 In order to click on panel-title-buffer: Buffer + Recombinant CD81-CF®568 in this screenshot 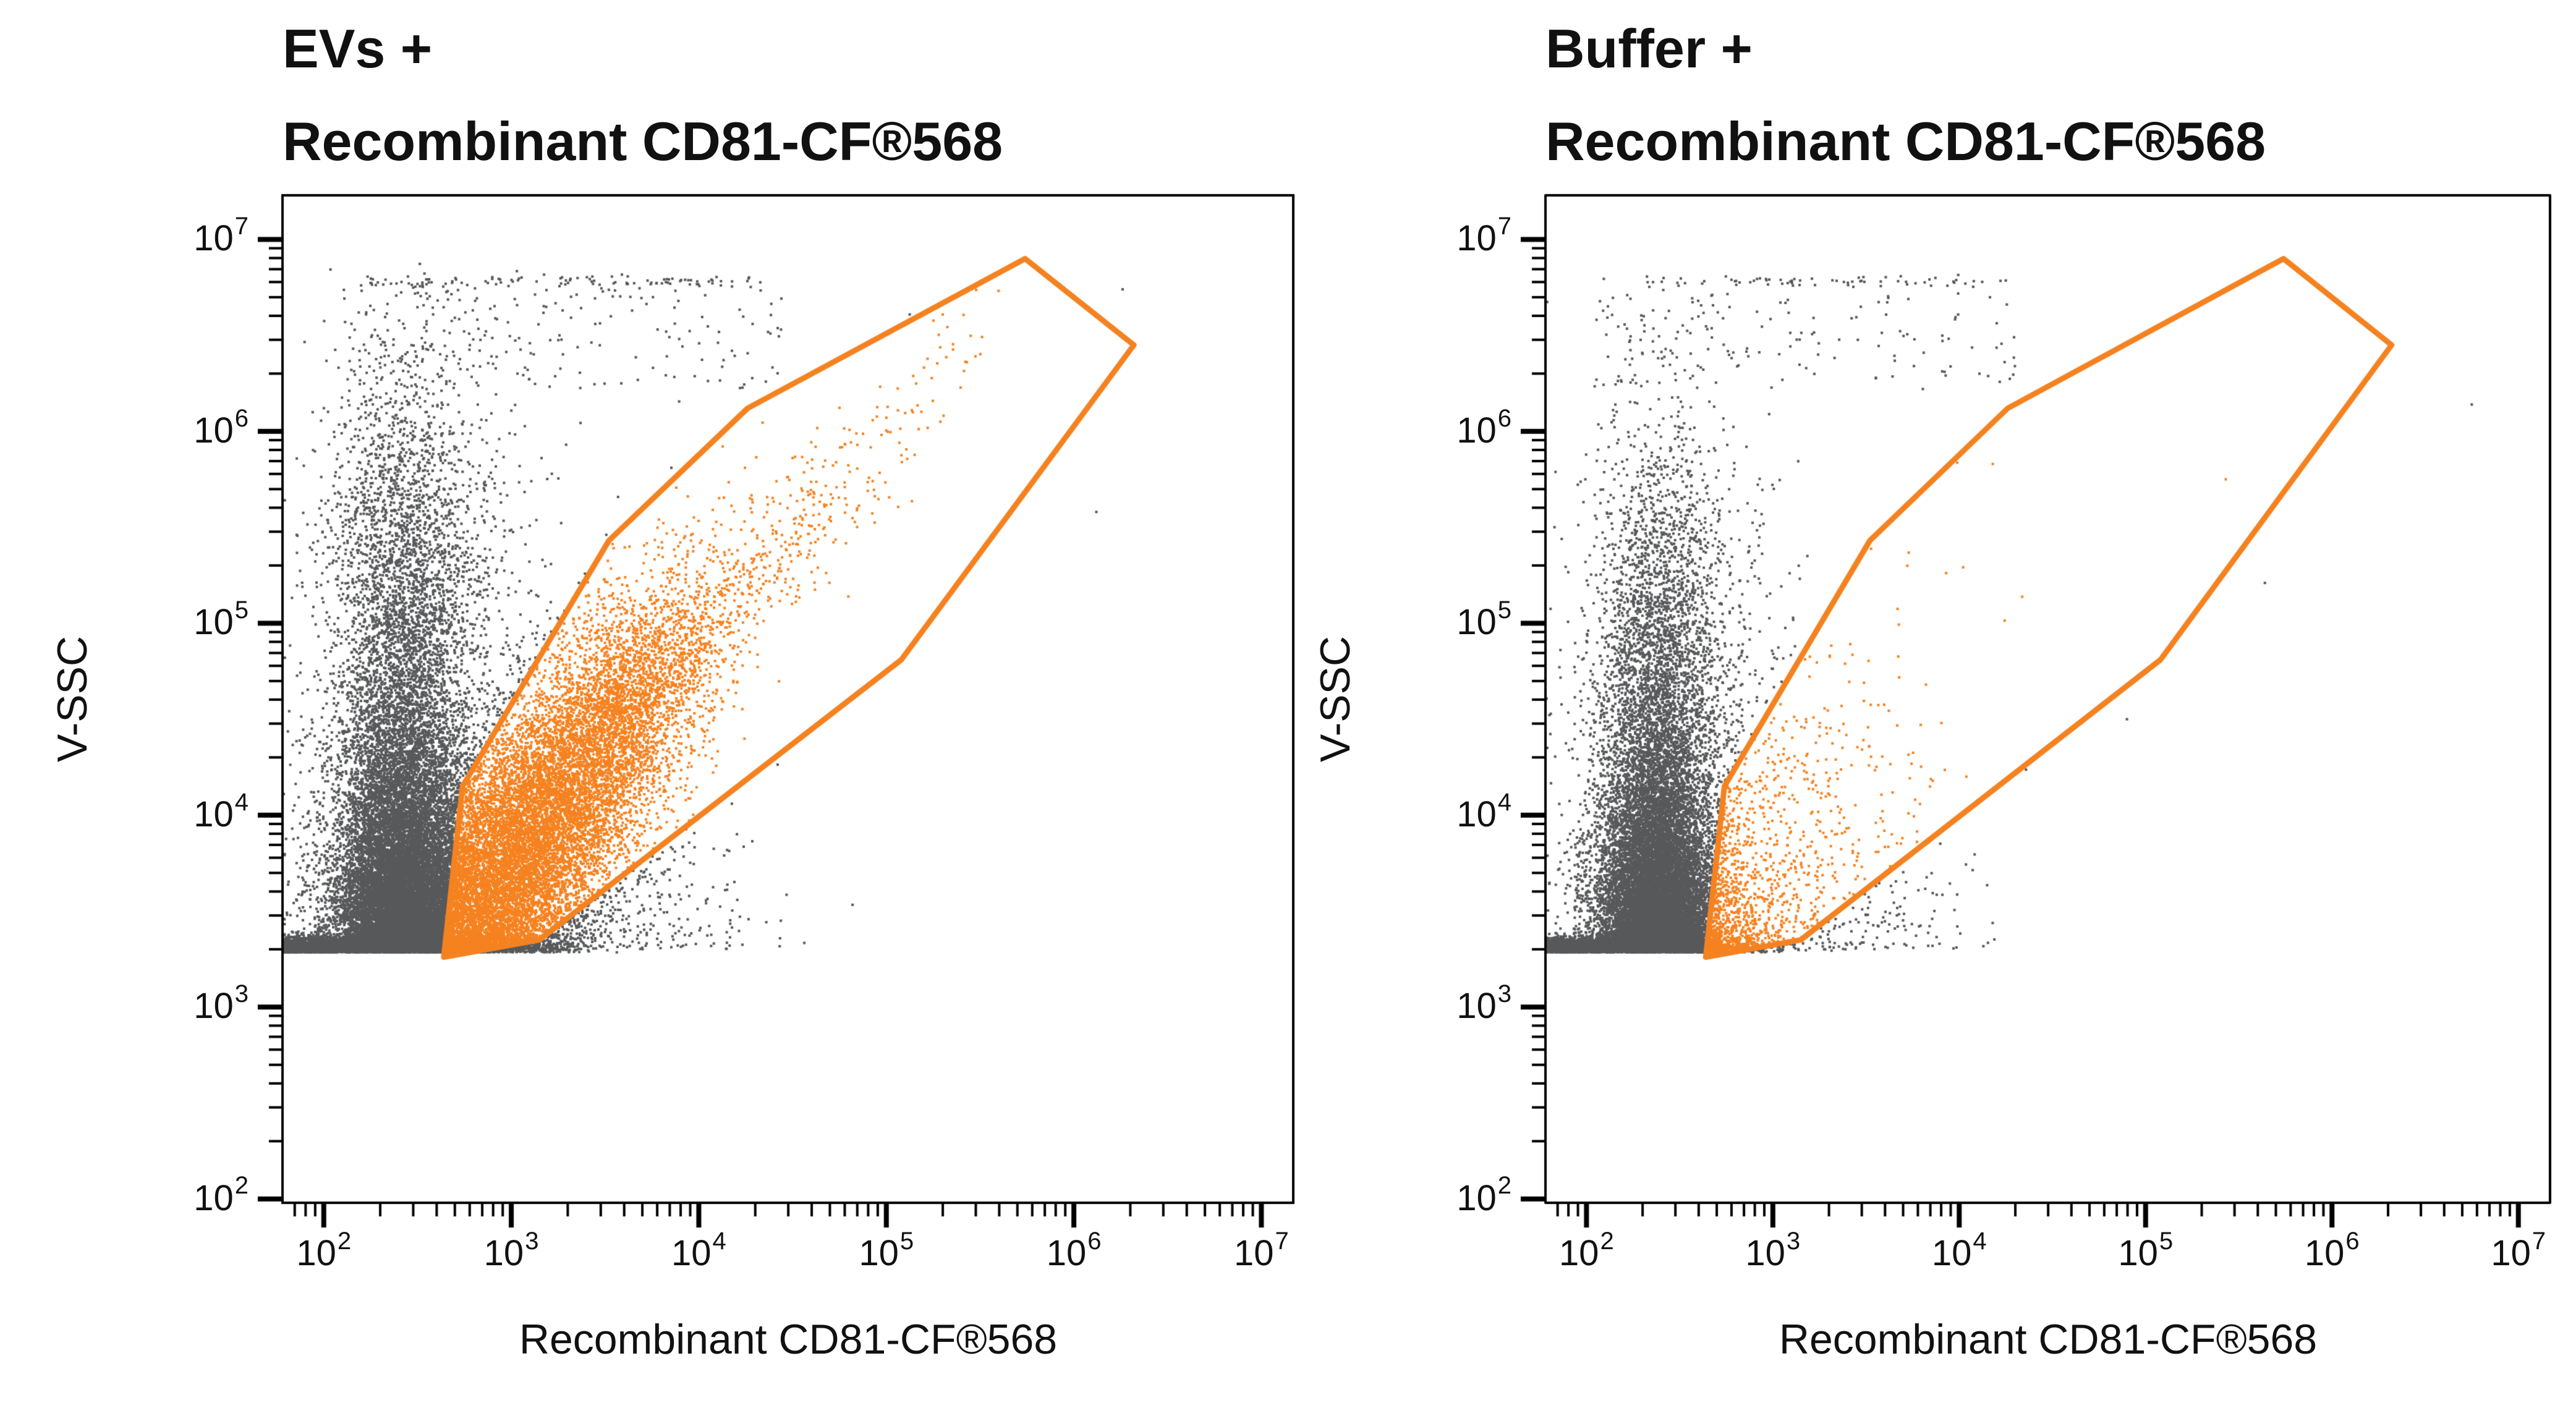, I will do `click(1905, 95)`.